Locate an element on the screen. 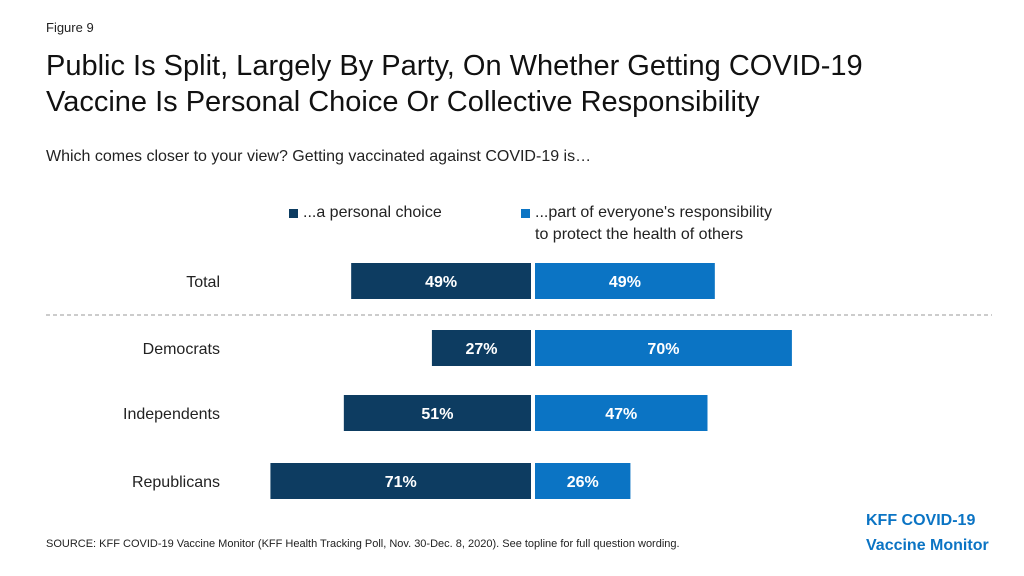  category-label-democrats: Democrats is located at coordinates (181, 349).